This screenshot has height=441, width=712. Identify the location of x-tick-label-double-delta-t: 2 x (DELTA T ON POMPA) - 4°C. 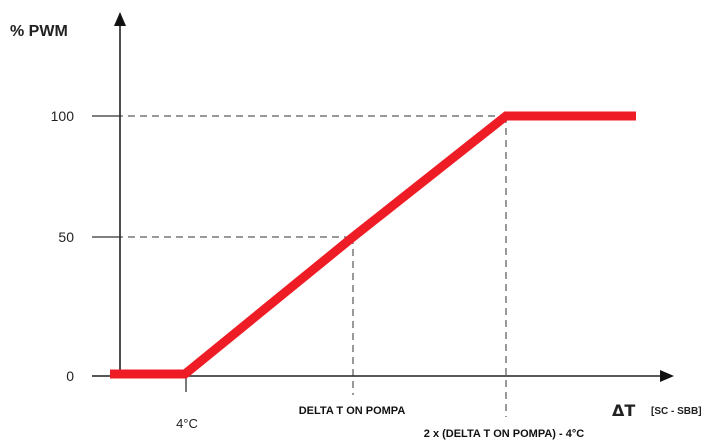
(504, 434).